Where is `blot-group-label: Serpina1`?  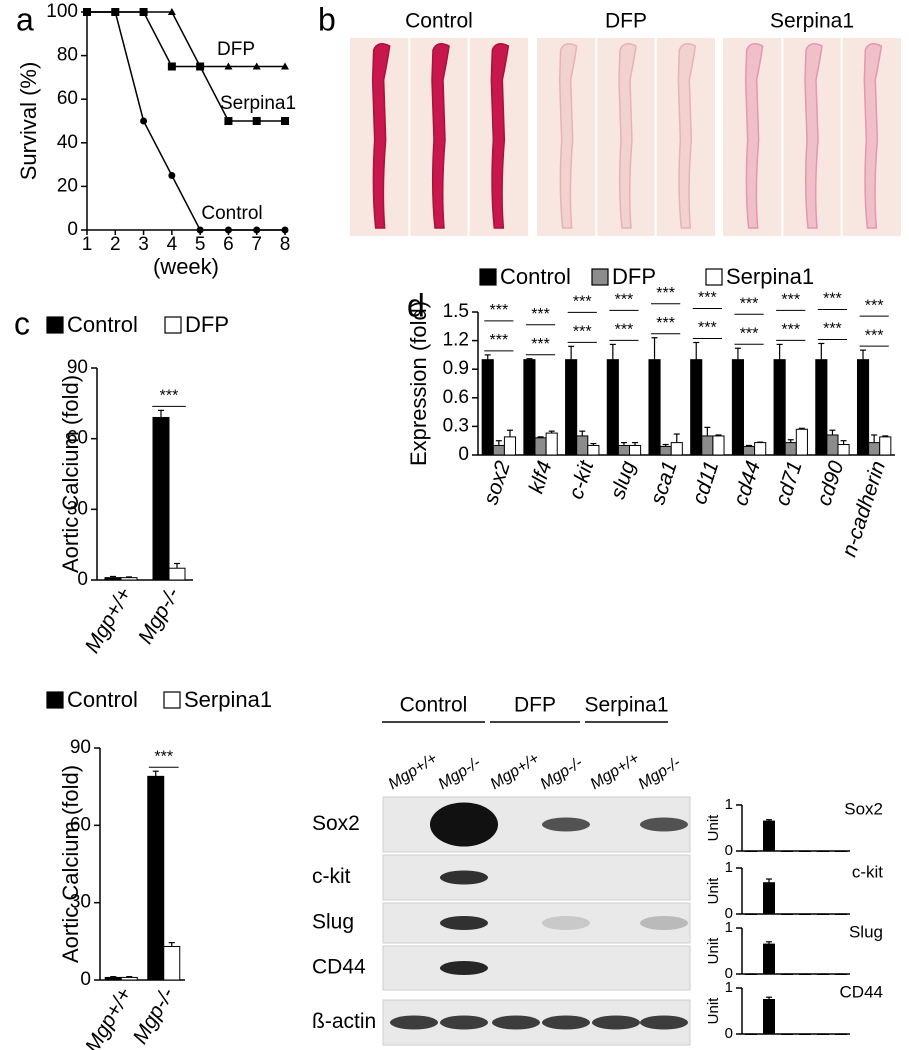
blot-group-label: Serpina1 is located at coordinates (626, 705).